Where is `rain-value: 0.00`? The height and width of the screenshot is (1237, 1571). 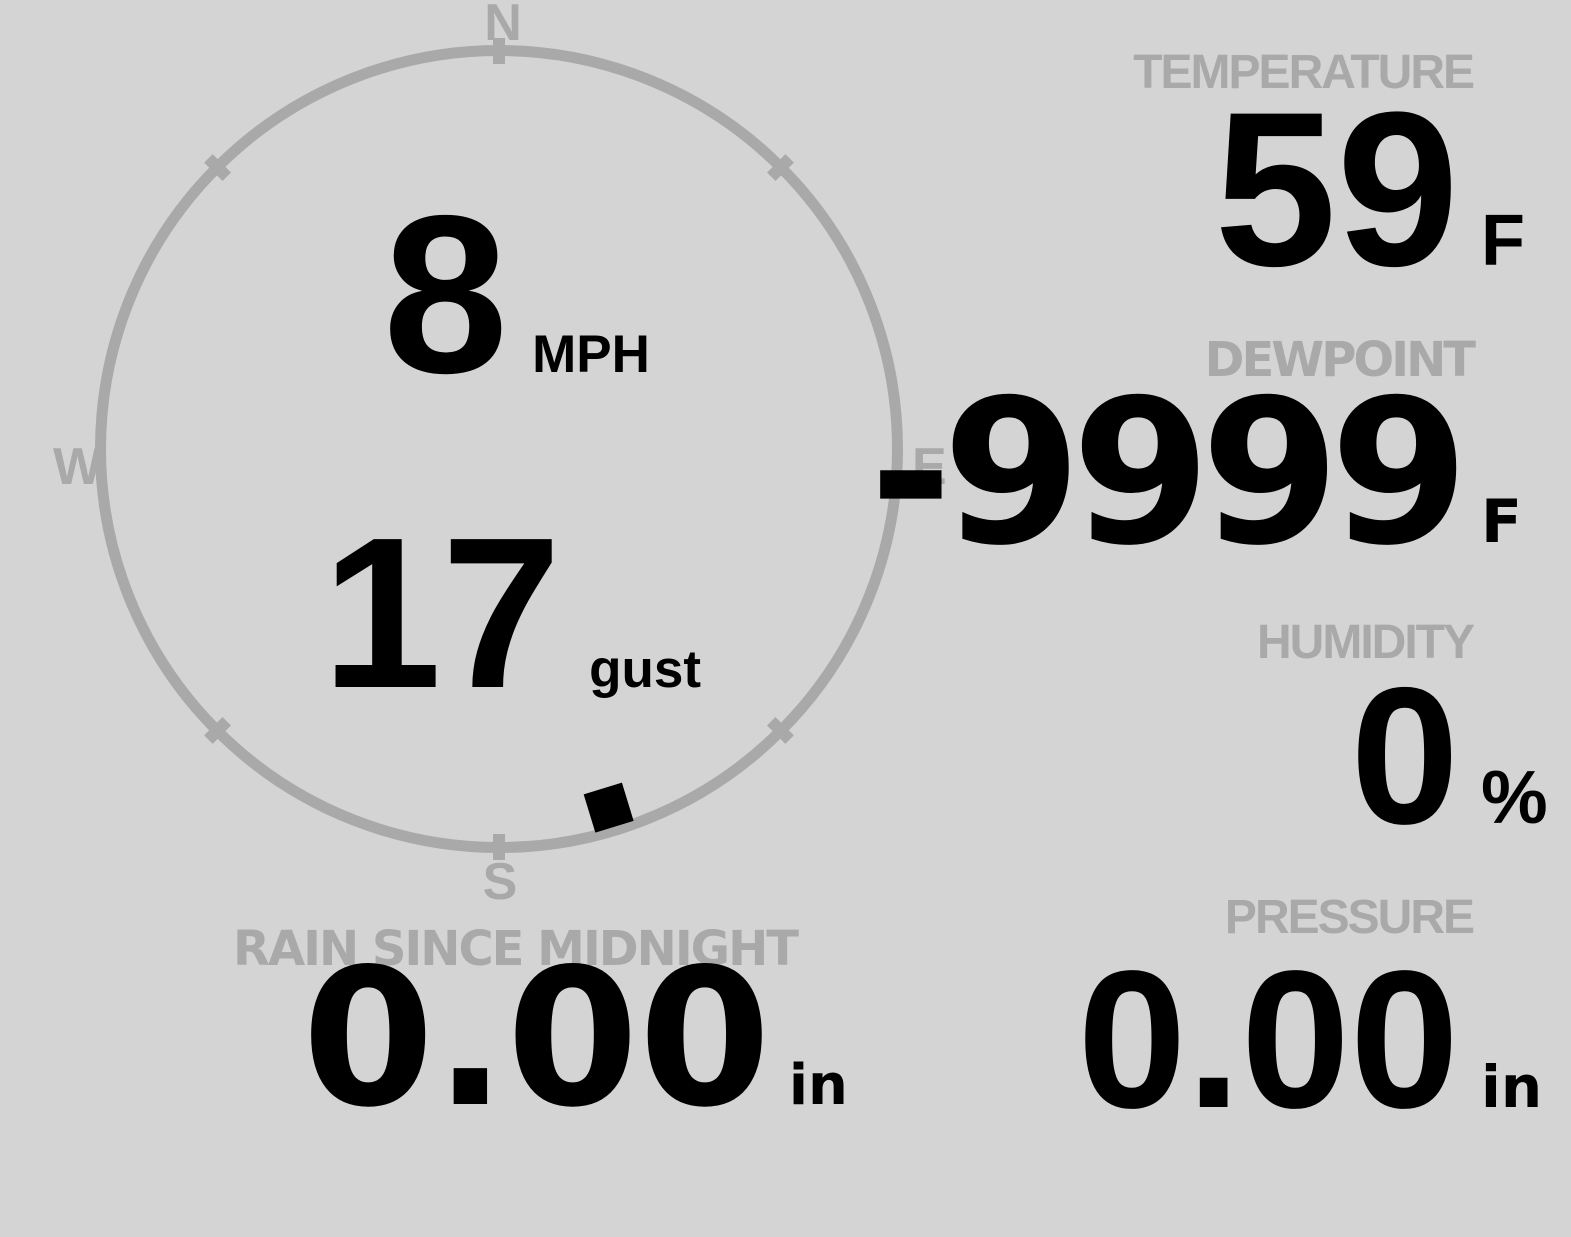 rain-value: 0.00 is located at coordinates (536, 1038).